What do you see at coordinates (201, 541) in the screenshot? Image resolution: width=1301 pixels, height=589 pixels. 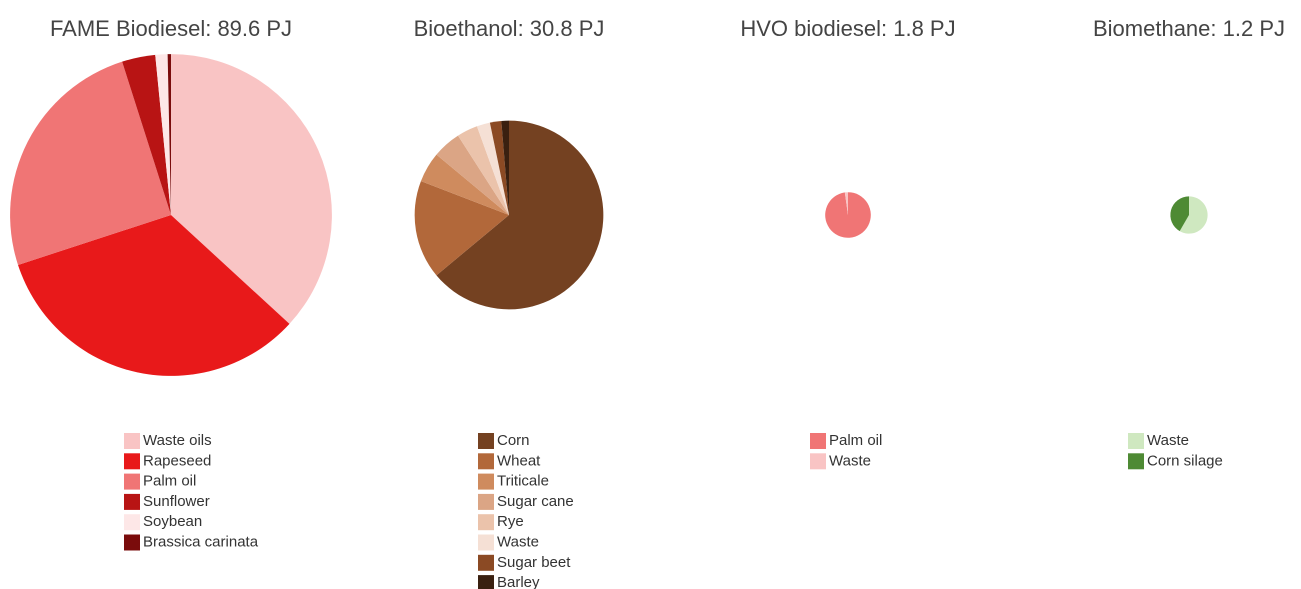 I see `legend-label: Brassica carinata` at bounding box center [201, 541].